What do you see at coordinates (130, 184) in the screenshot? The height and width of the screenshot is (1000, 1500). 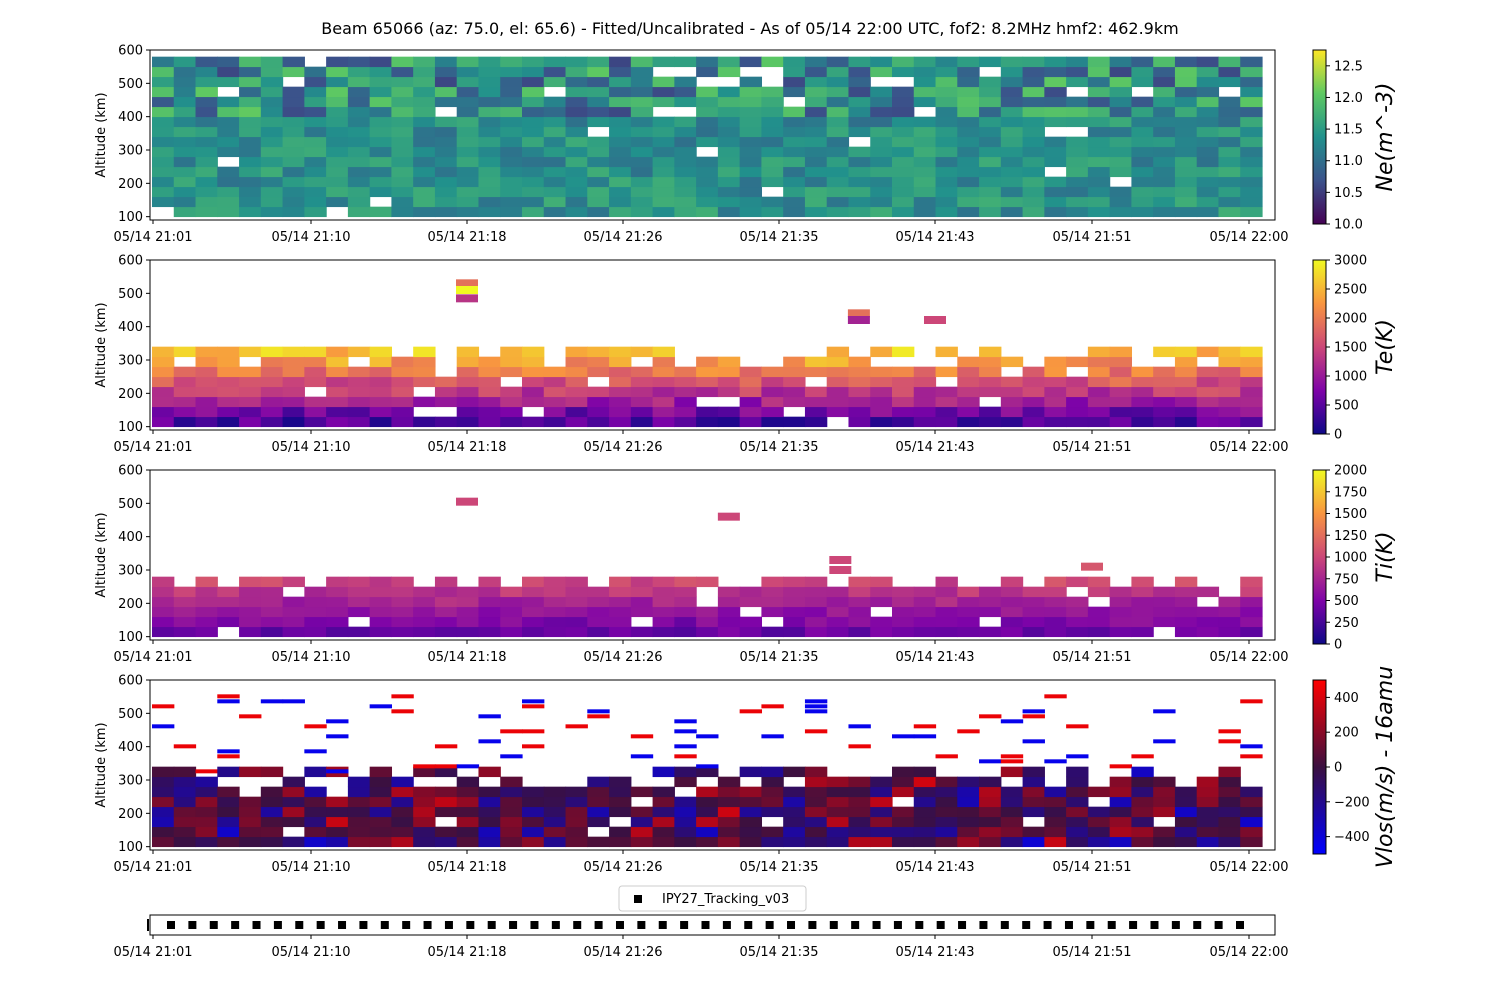 I see `y-tick-label: 200` at bounding box center [130, 184].